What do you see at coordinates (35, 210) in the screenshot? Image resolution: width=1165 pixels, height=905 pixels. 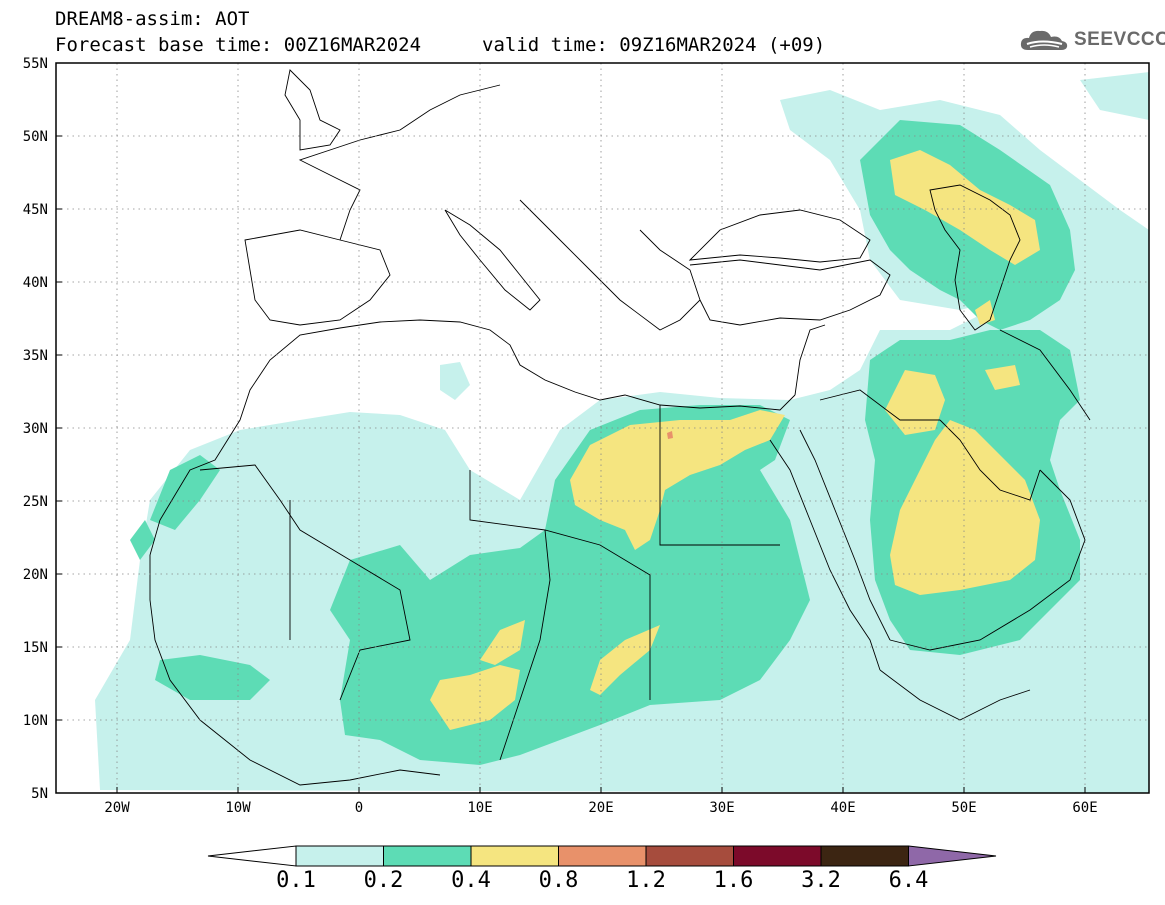 I see `lat-label: 45N` at bounding box center [35, 210].